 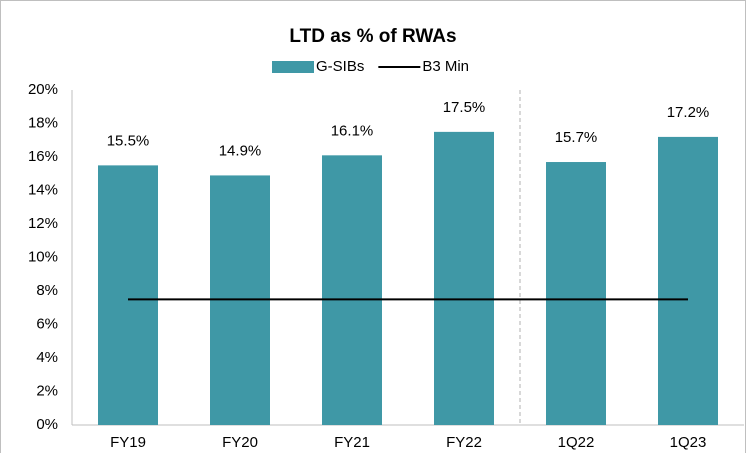 What do you see at coordinates (240, 442) in the screenshot?
I see `x-tick-label: FY20` at bounding box center [240, 442].